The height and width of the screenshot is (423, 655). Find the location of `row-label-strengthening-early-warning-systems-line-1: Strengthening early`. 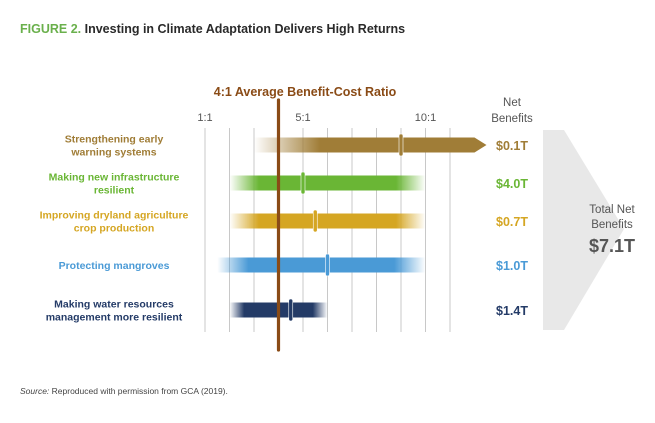

row-label-strengthening-early-warning-systems-line-1: Strengthening early is located at coordinates (114, 140).